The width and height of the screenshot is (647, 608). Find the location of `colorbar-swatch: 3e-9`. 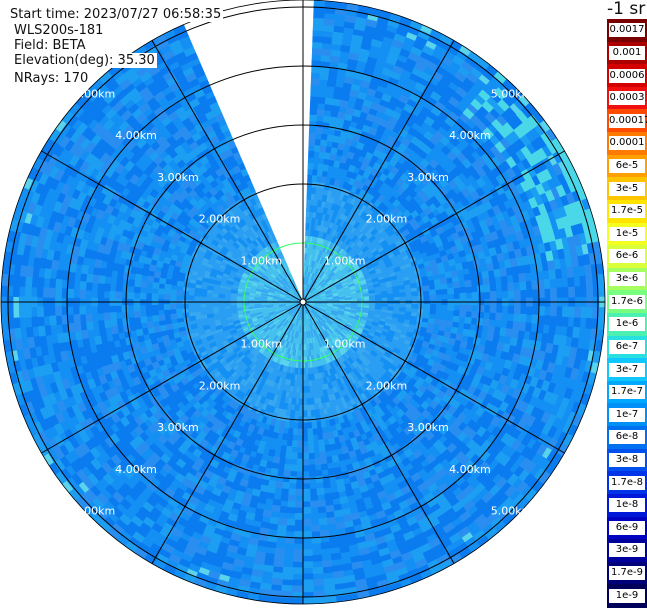

colorbar-swatch: 3e-9 is located at coordinates (627, 551).